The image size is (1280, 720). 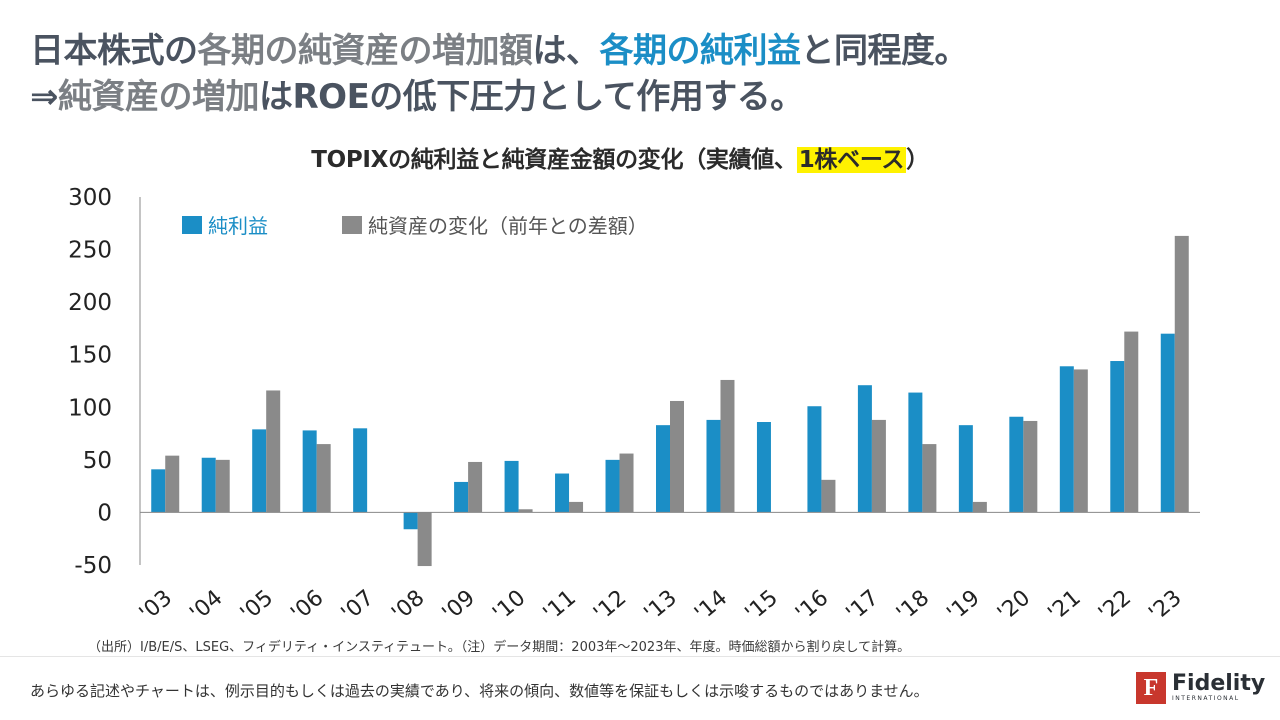 I want to click on headline-line-1: 日本株式の各期の純資産の増加額は、各期の純利益と同程度。, so click(x=499, y=51).